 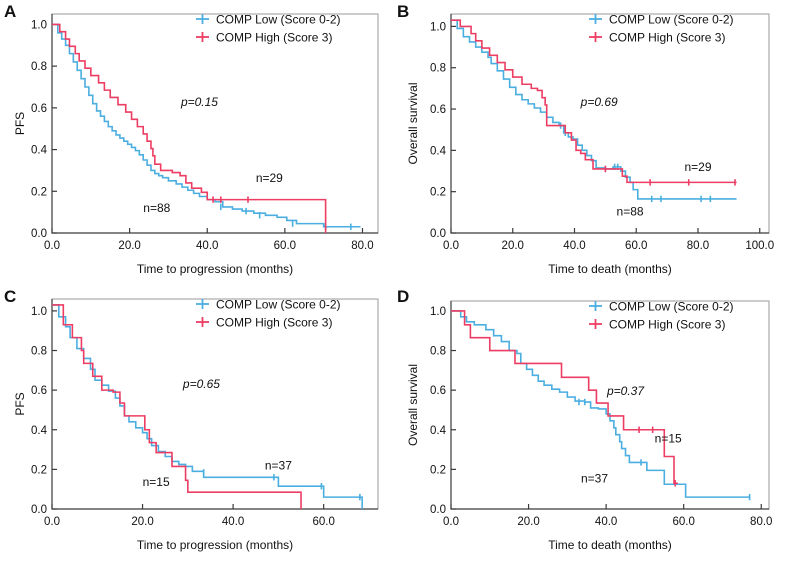 What do you see at coordinates (10, 11) in the screenshot?
I see `panel-letter-a: A` at bounding box center [10, 11].